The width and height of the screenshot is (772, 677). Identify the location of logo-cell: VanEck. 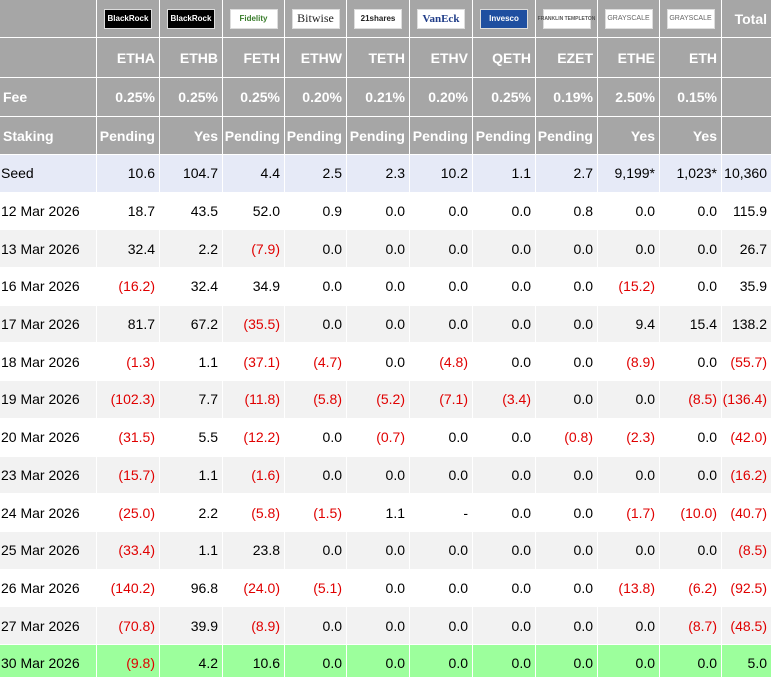
(441, 19).